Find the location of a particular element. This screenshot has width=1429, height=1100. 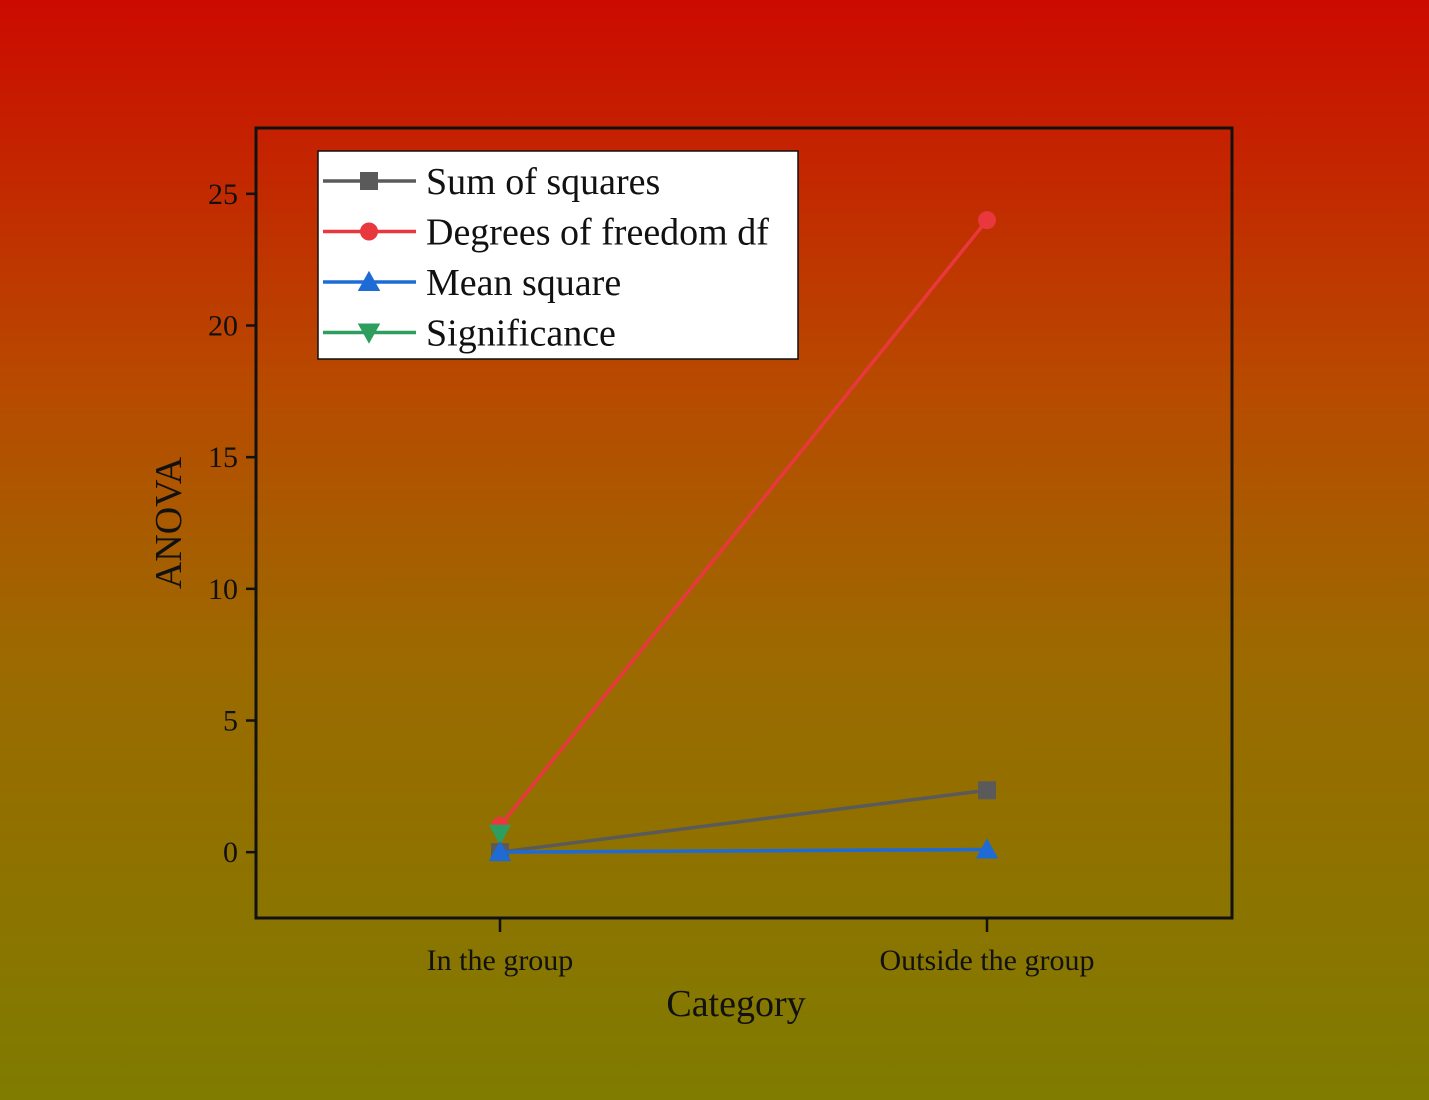

x-axis: In the group Outside the group is located at coordinates (761, 947).